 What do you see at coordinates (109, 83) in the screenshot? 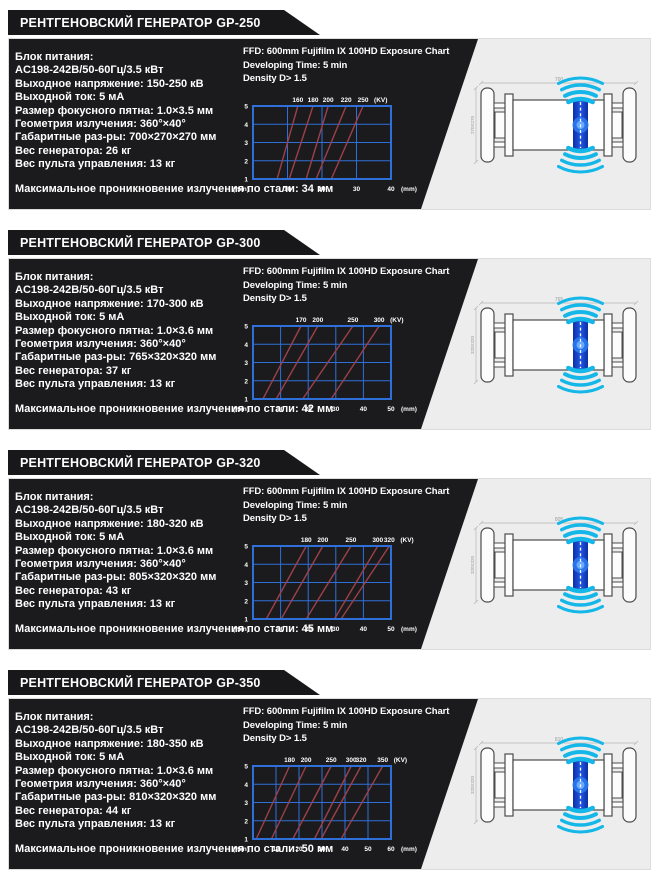
I see `spec-line: Выходное напряжение: 150-250 кВ` at bounding box center [109, 83].